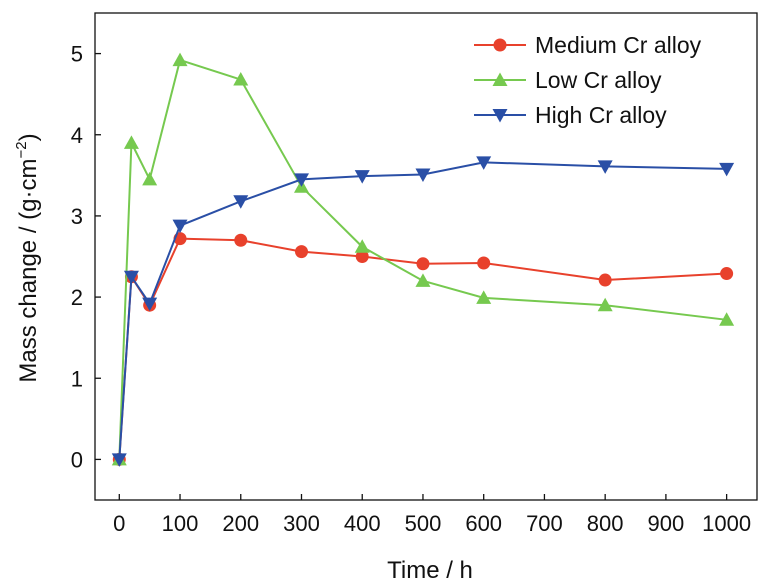 Image resolution: width=768 pixels, height=588 pixels. What do you see at coordinates (28, 137) in the screenshot?
I see `y-axis-label-close: )` at bounding box center [28, 137].